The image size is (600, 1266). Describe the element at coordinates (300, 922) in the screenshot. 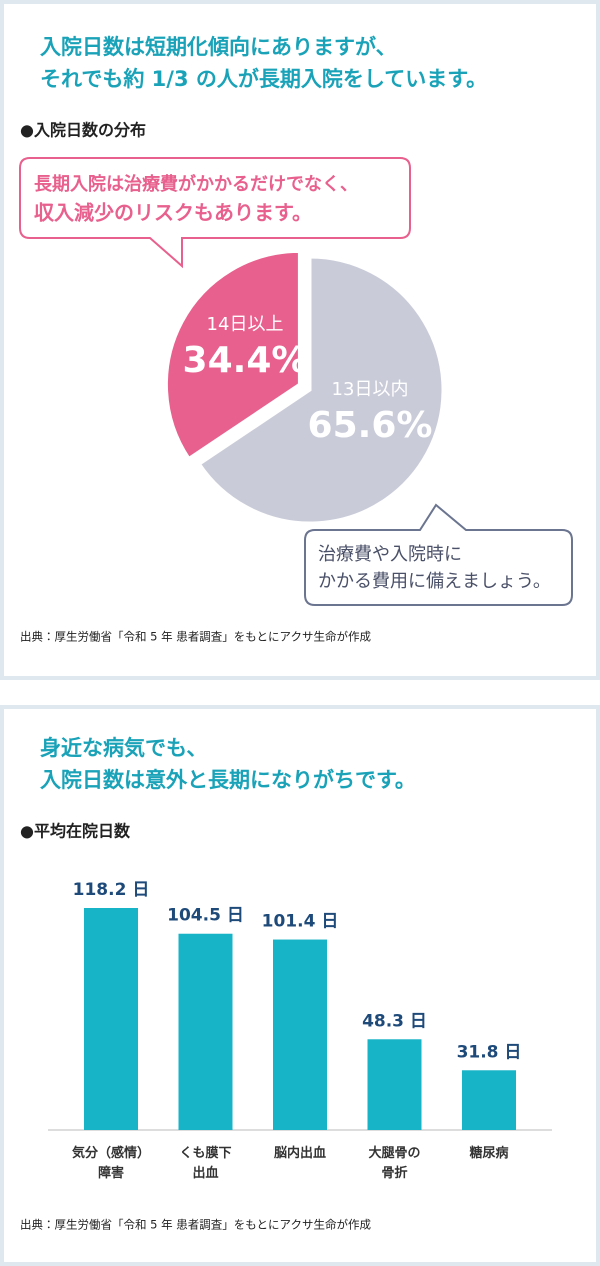

I see `value-label: 101.4 日` at that location.